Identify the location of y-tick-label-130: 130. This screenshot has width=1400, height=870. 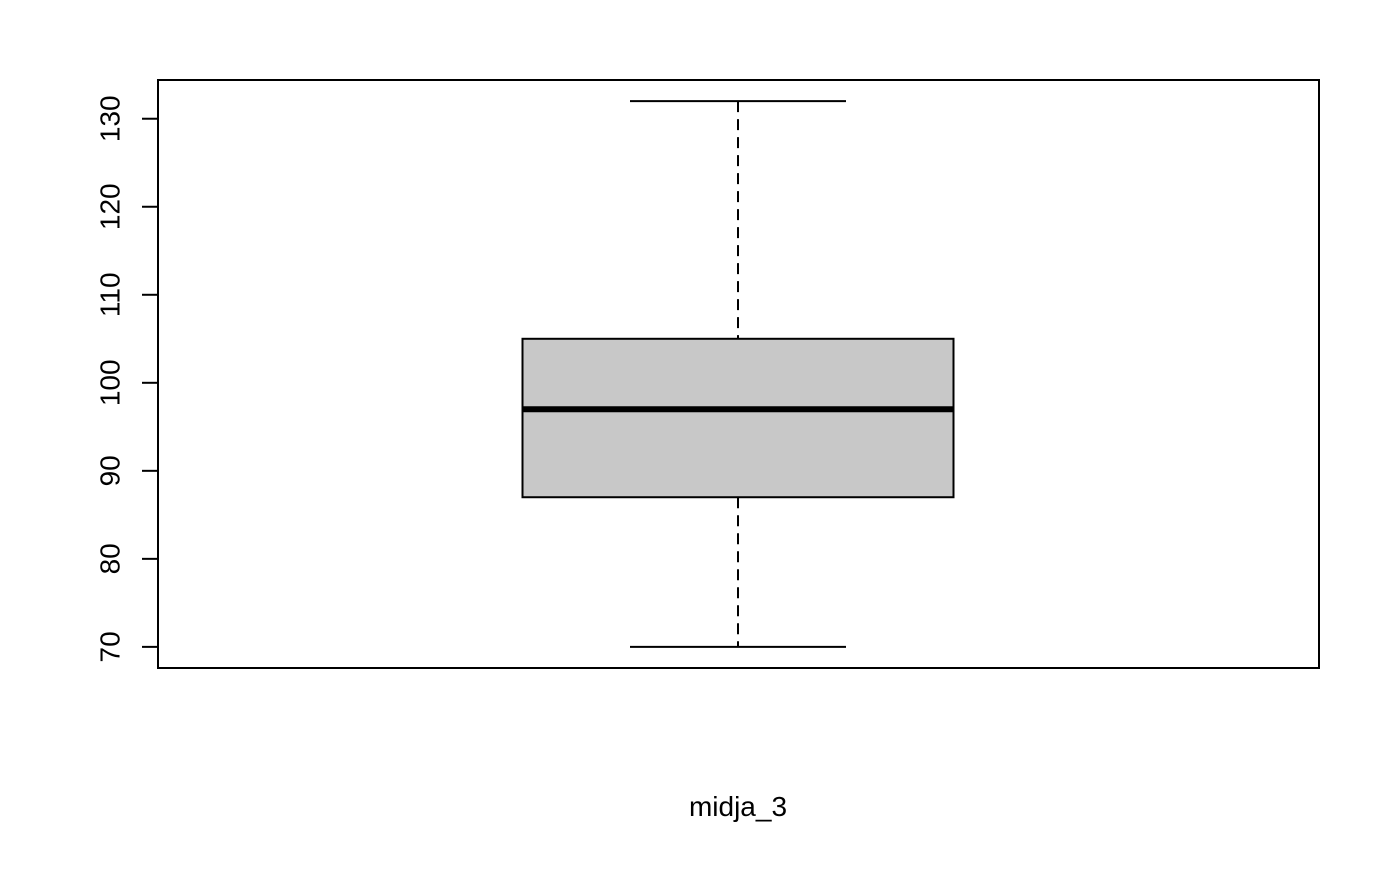
(110, 118).